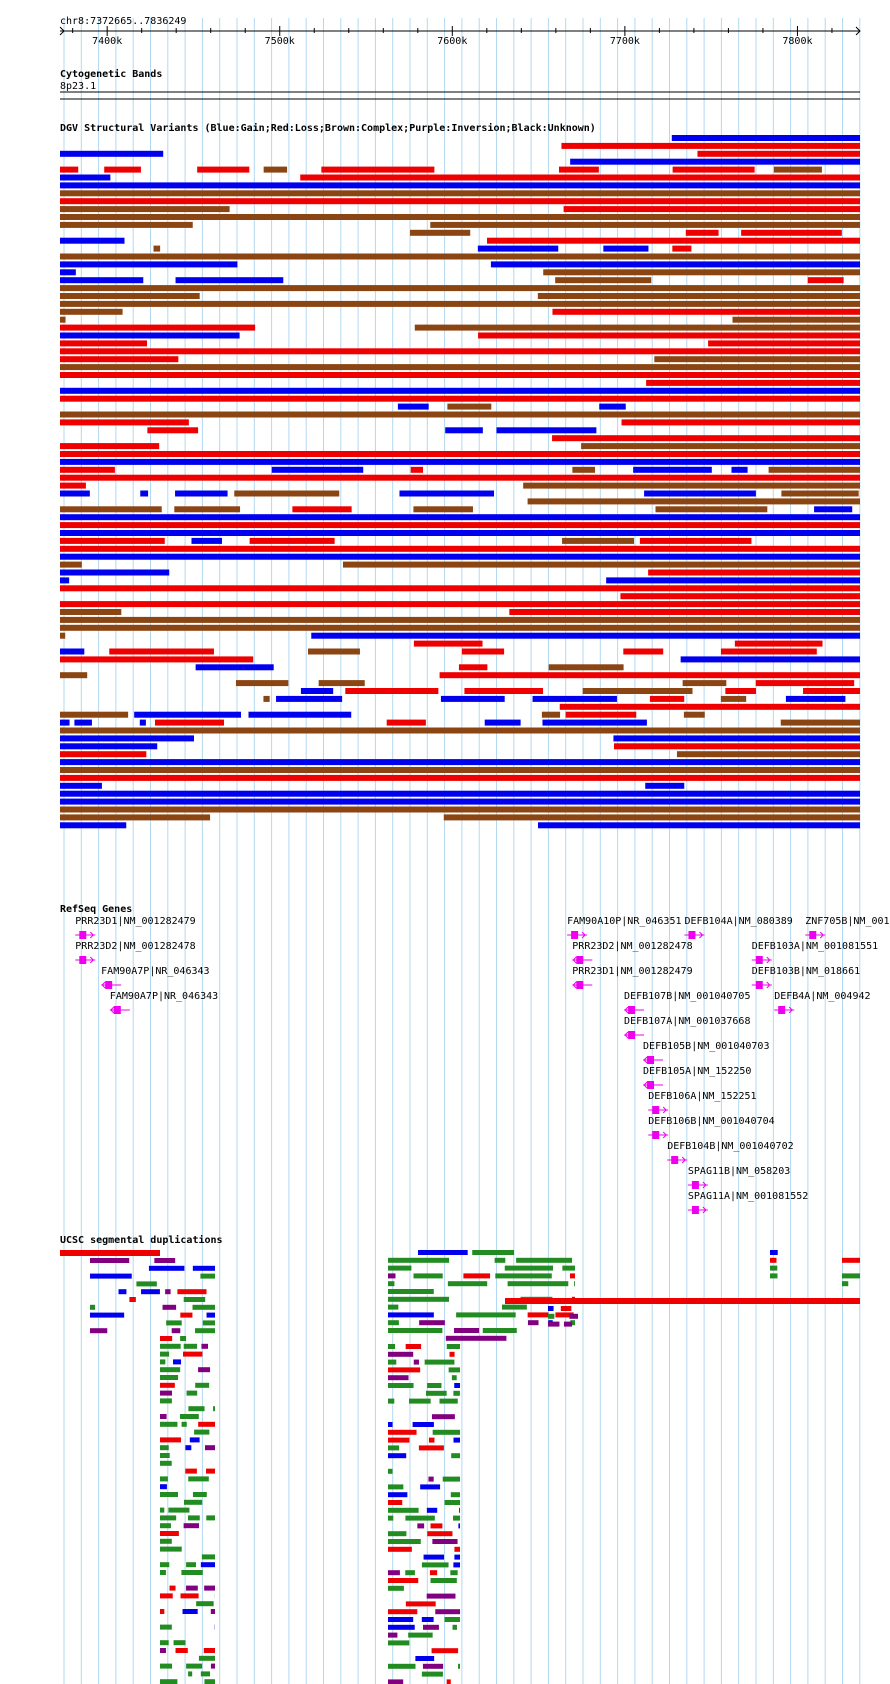 The width and height of the screenshot is (890, 1684). What do you see at coordinates (847, 921) in the screenshot?
I see `refseq-gene-label: ZNF705B|NM_001` at bounding box center [847, 921].